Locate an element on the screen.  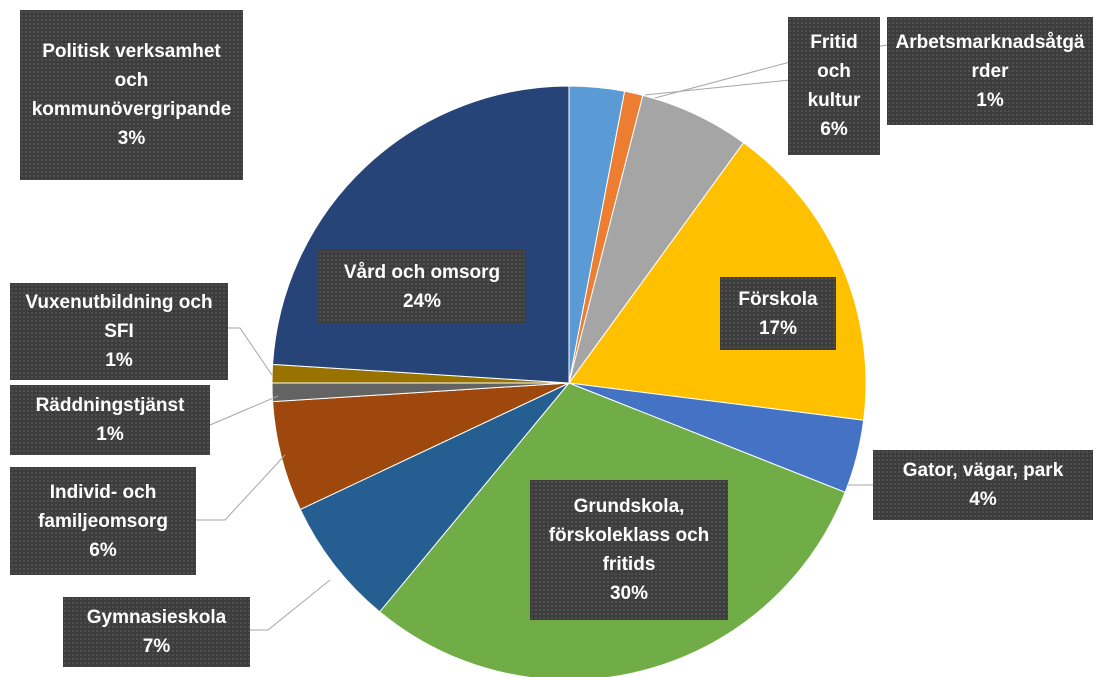
label-name: Gator, vägar, park is located at coordinates (983, 470).